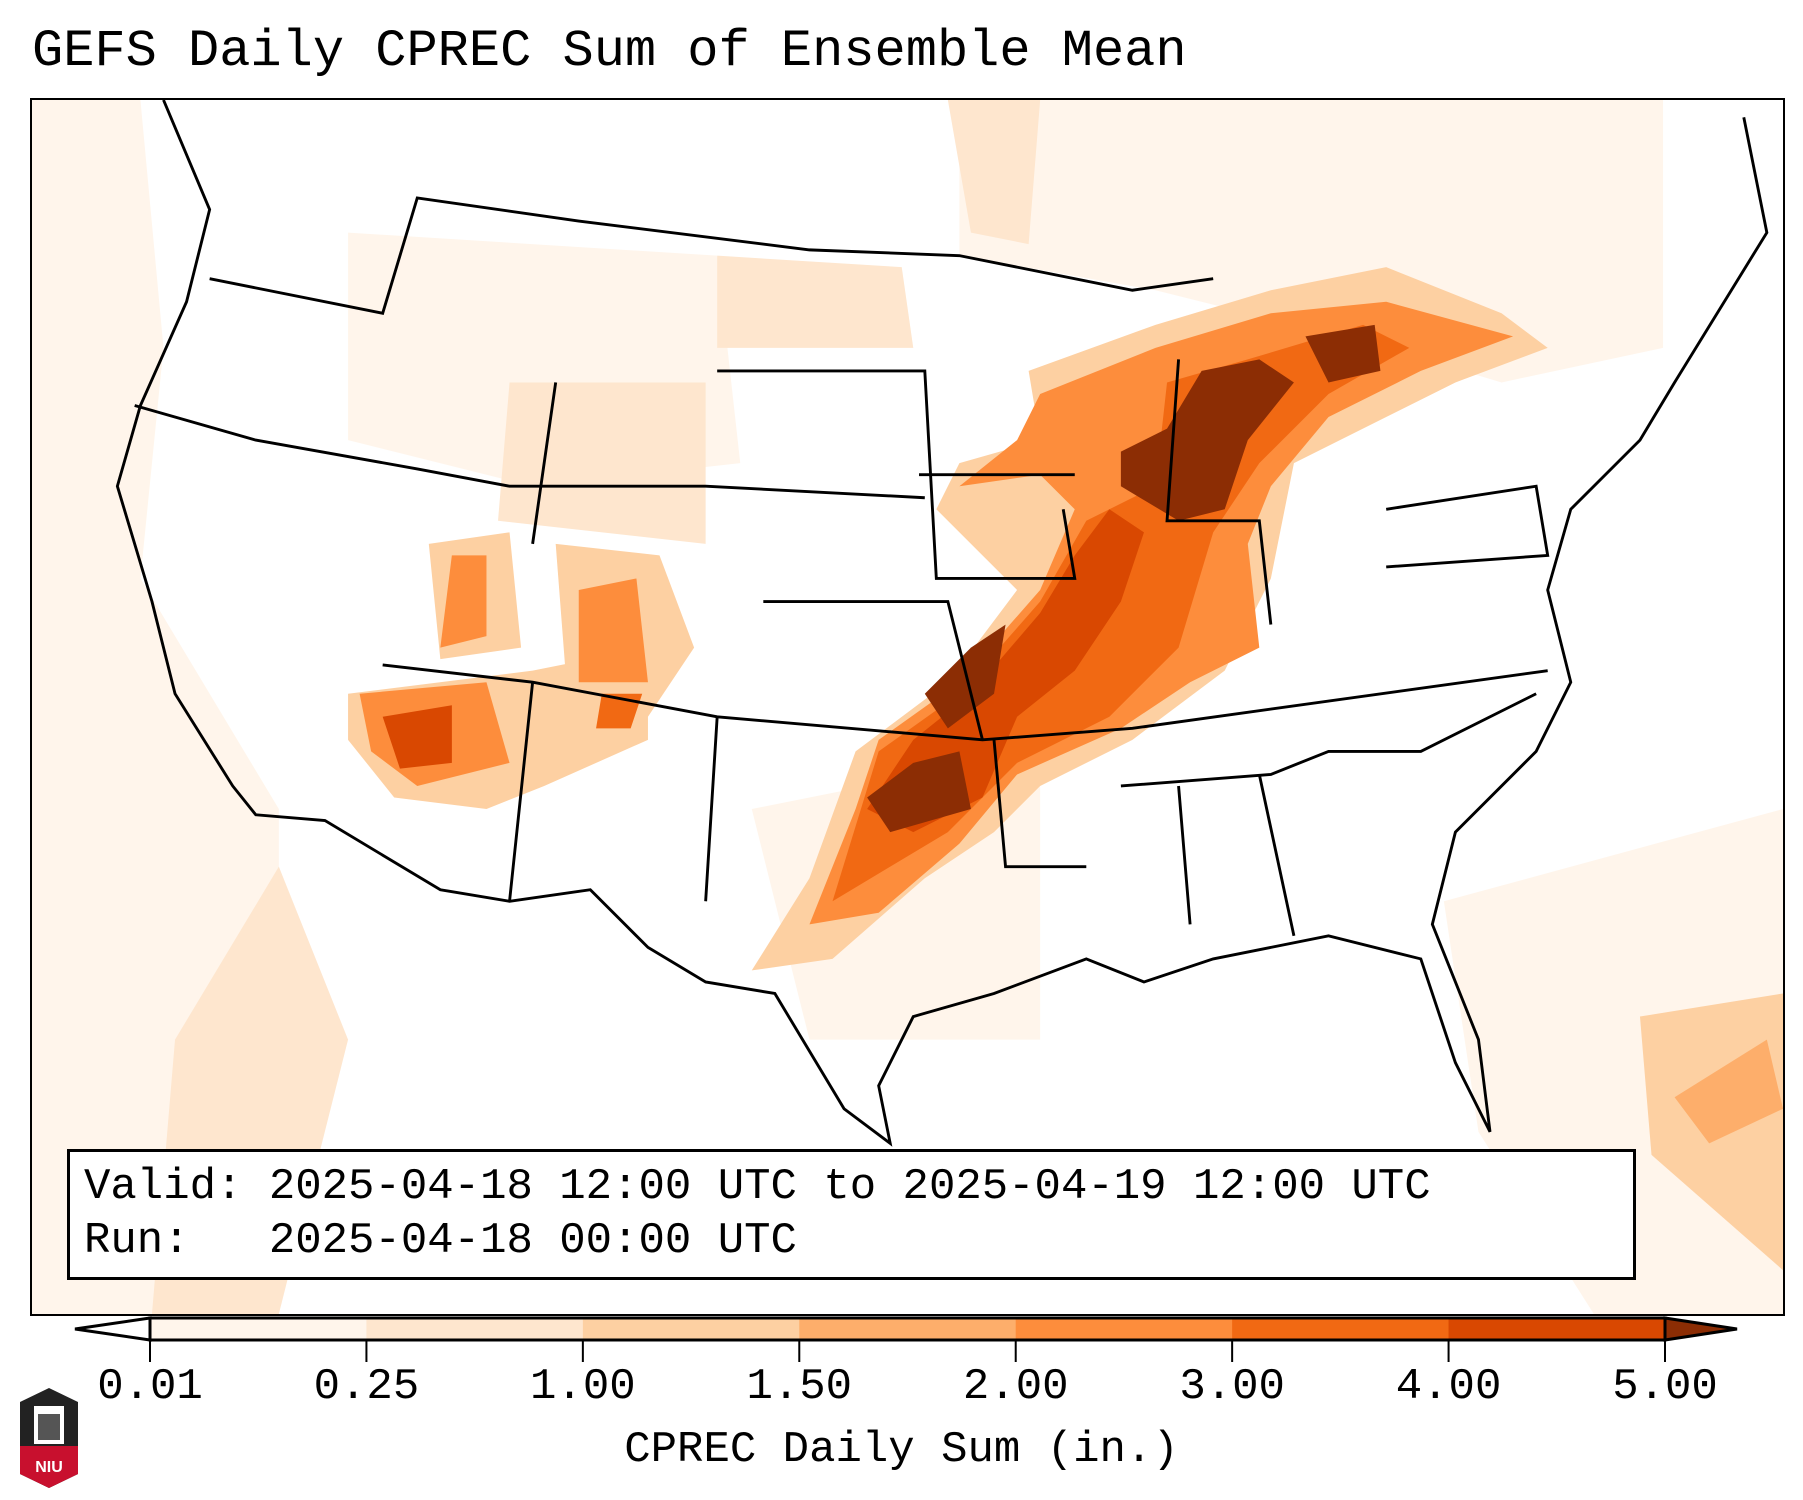 This screenshot has height=1500, width=1803. I want to click on colorbar-tick-label: 3.00, so click(1232, 1387).